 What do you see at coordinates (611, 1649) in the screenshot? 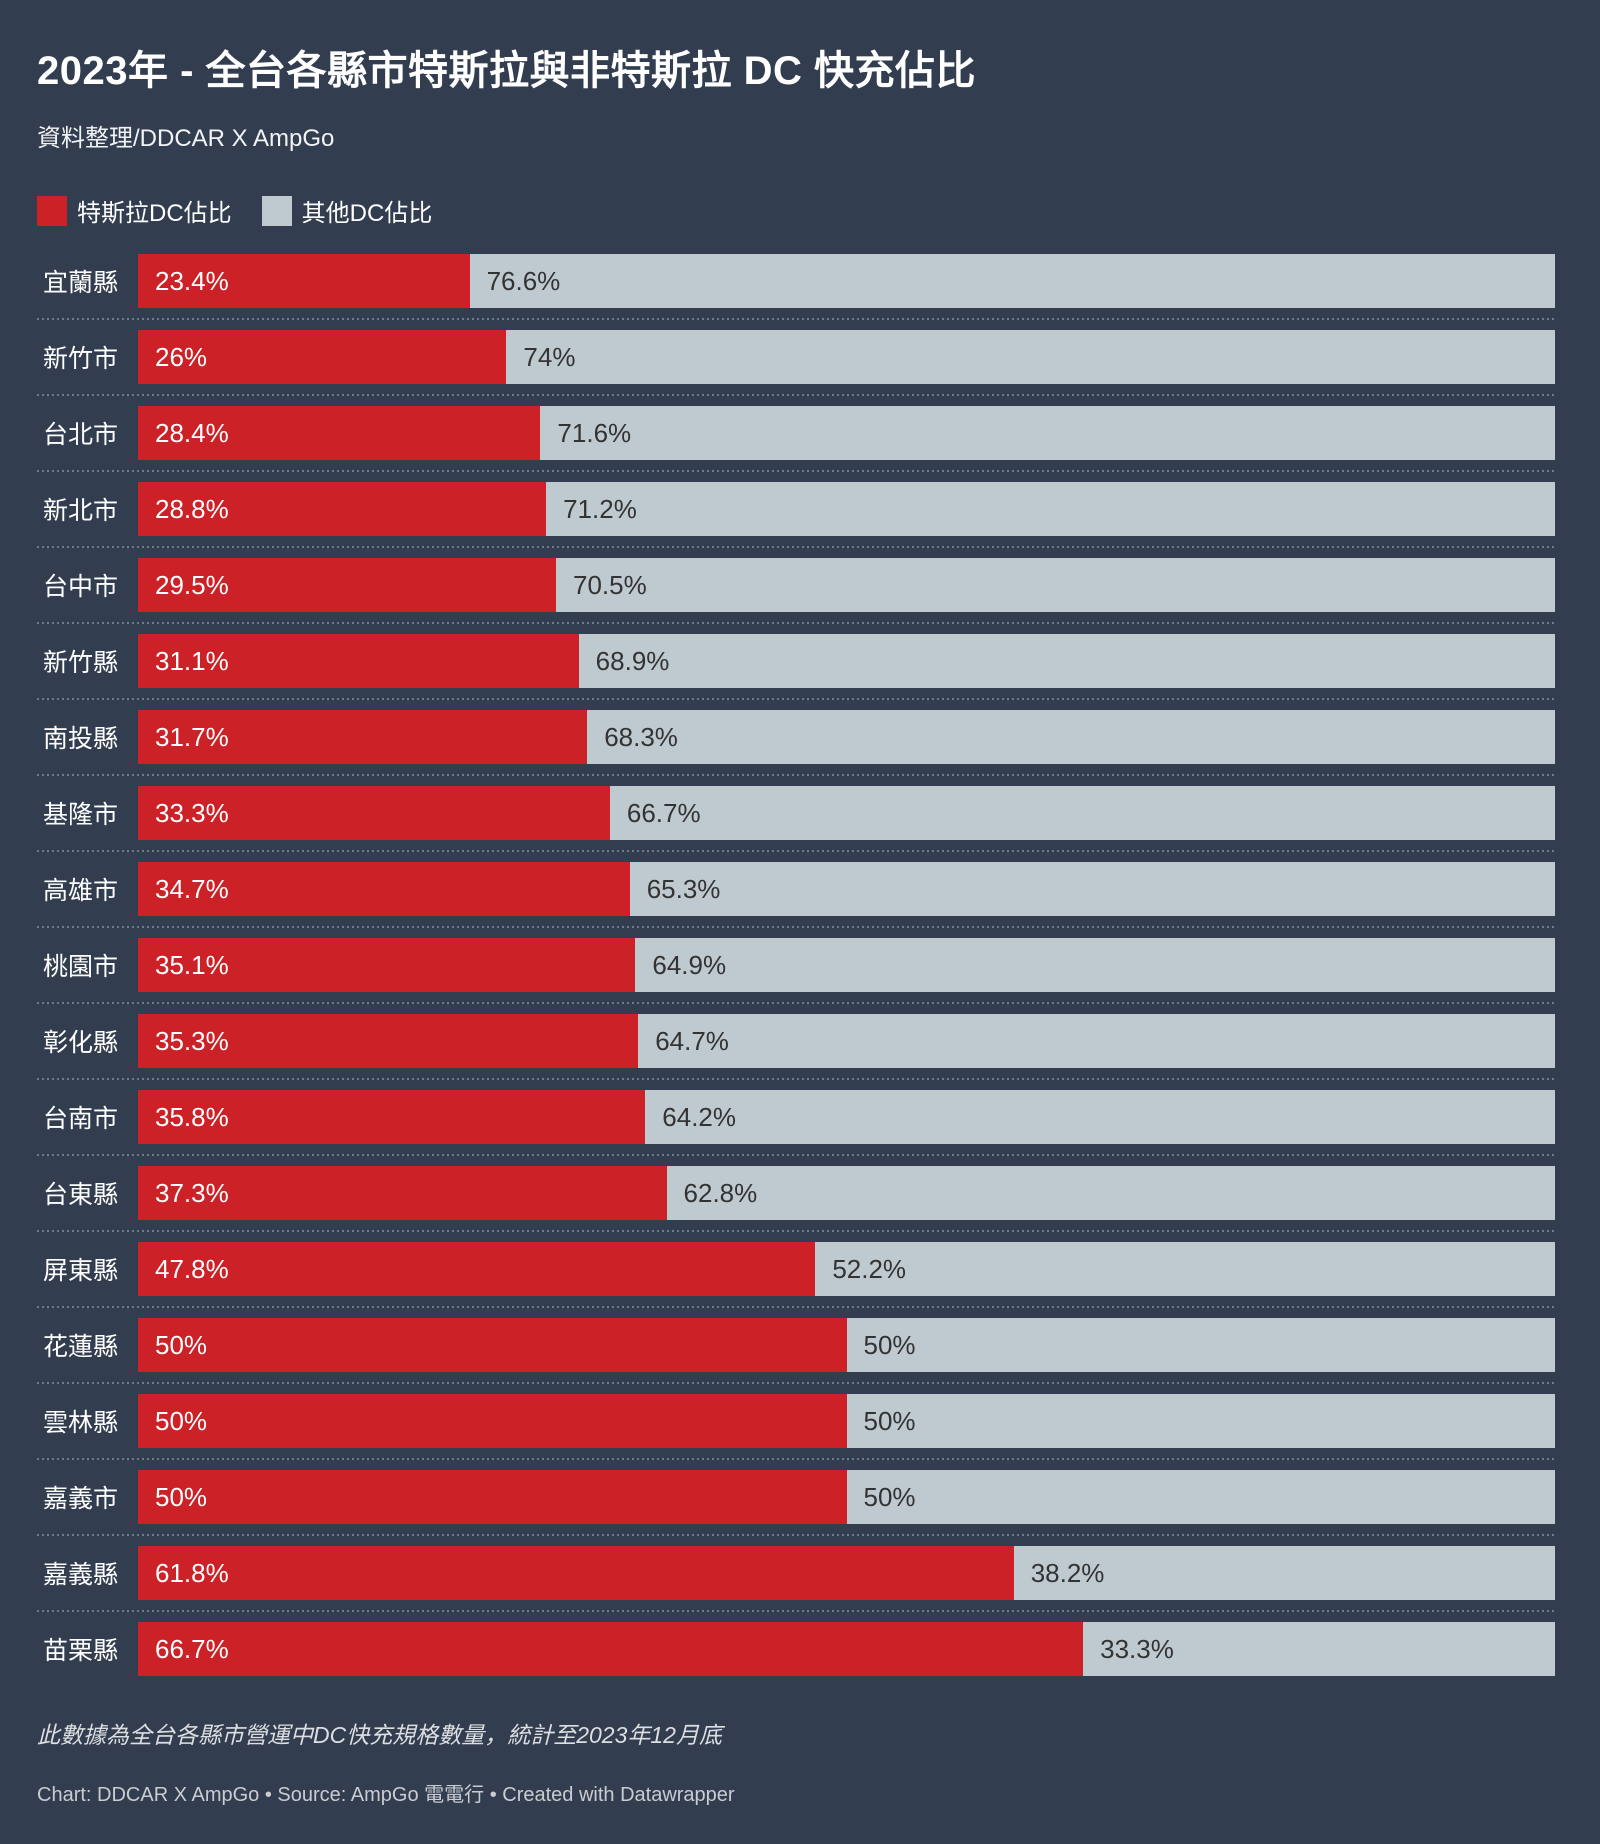
I see `bar-tesla-segment: 66.7%` at bounding box center [611, 1649].